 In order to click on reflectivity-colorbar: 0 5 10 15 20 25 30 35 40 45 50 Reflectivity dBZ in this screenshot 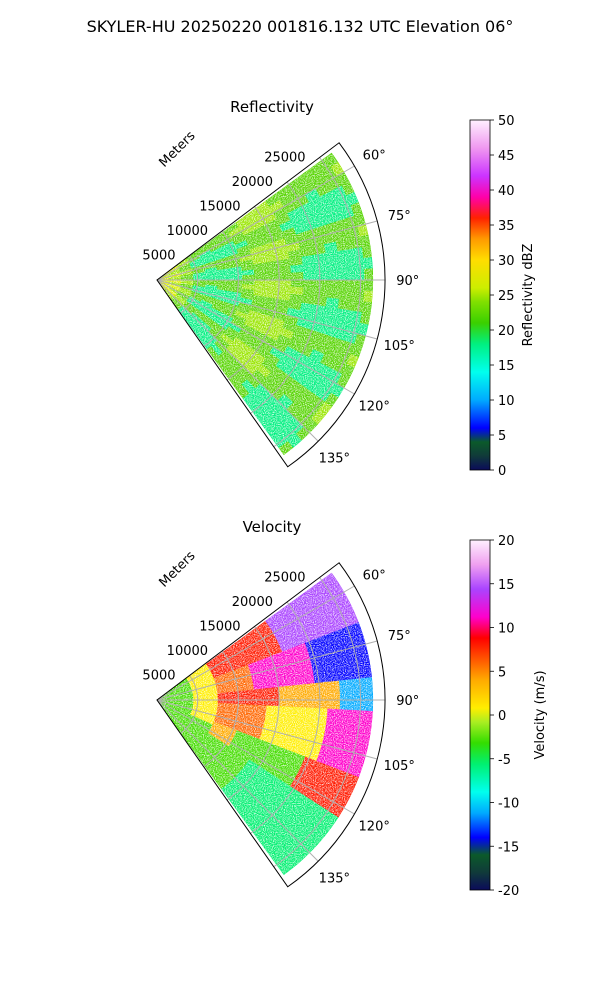, I will do `click(502, 296)`.